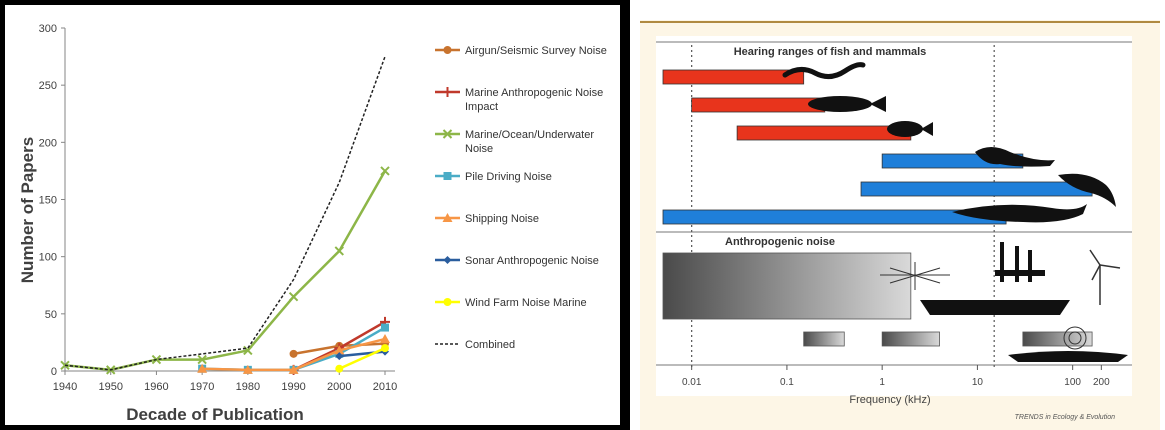 This screenshot has width=1165, height=430. I want to click on hearing-section-title: Hearing ranges of fish and mammals, so click(830, 52).